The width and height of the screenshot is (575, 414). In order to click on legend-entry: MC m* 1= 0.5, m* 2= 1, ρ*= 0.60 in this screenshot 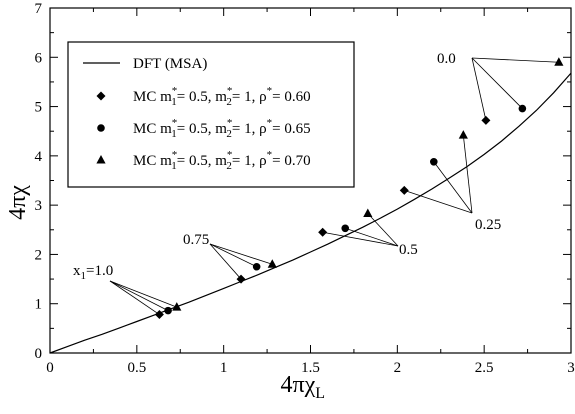, I will do `click(222, 96)`.